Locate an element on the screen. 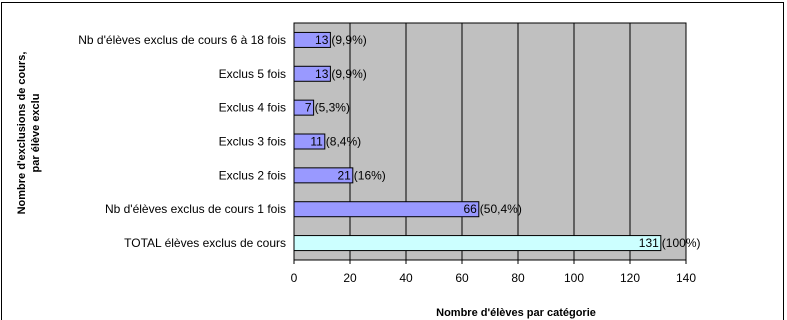 The height and width of the screenshot is (320, 787). x-tick-labels: 0 20 40 60 80 100 120 140 is located at coordinates (493, 272).